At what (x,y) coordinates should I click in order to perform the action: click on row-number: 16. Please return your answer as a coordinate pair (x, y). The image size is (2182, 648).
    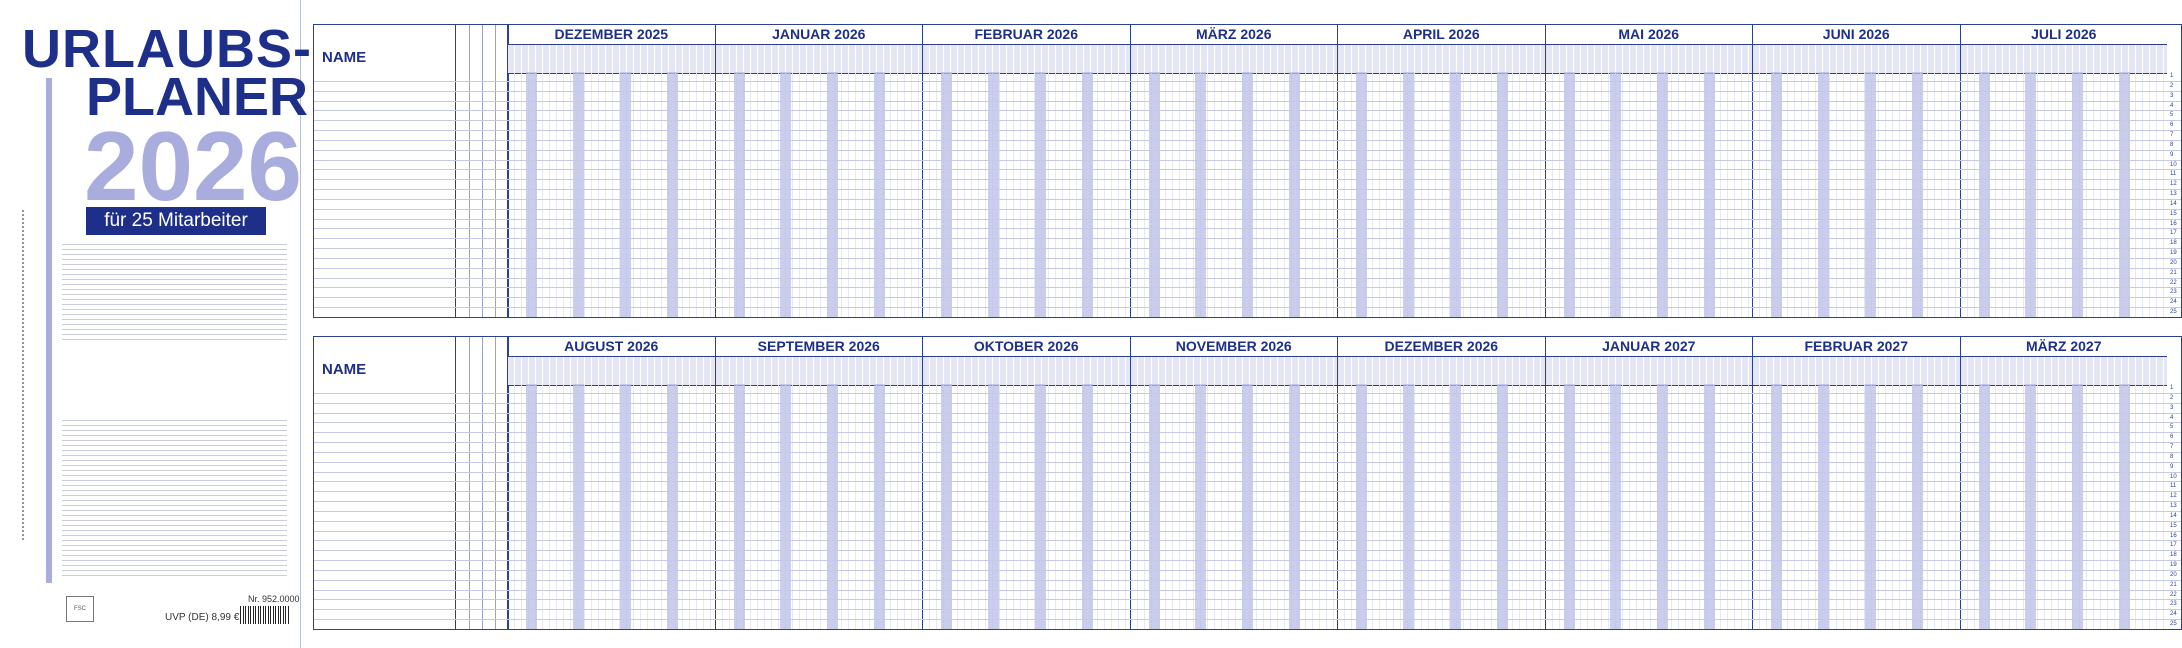
    Looking at the image, I should click on (2173, 223).